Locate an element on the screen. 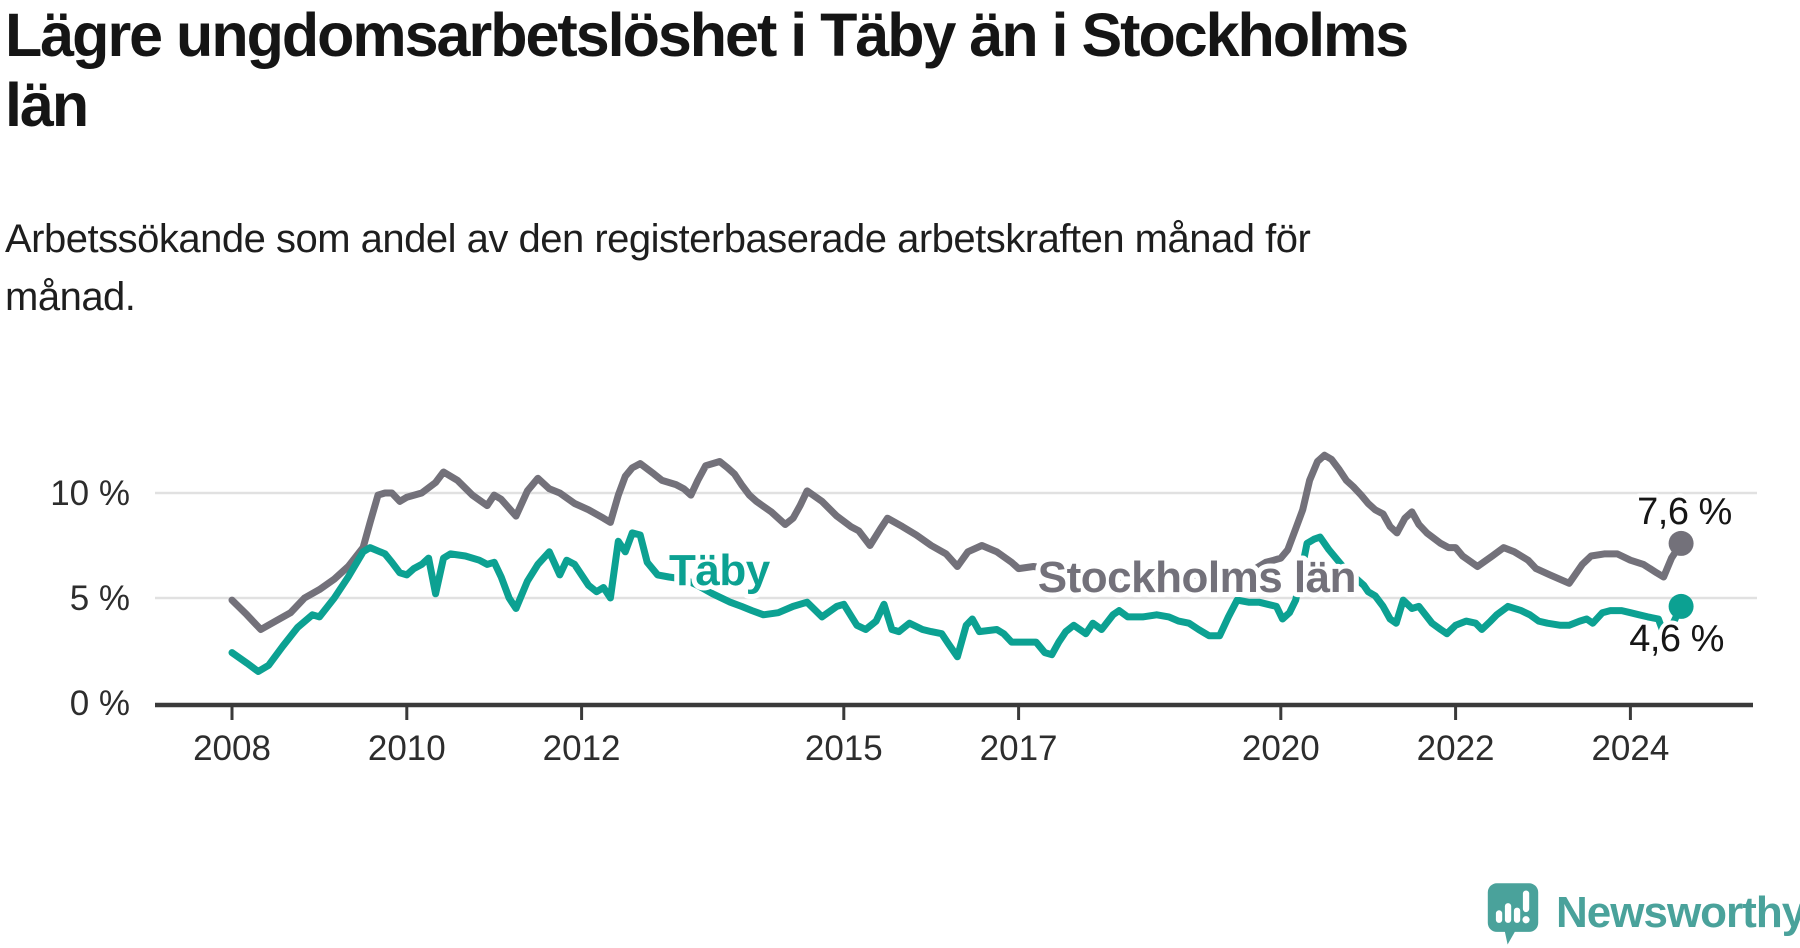 The width and height of the screenshot is (1800, 948). series-line-taby is located at coordinates (956, 602).